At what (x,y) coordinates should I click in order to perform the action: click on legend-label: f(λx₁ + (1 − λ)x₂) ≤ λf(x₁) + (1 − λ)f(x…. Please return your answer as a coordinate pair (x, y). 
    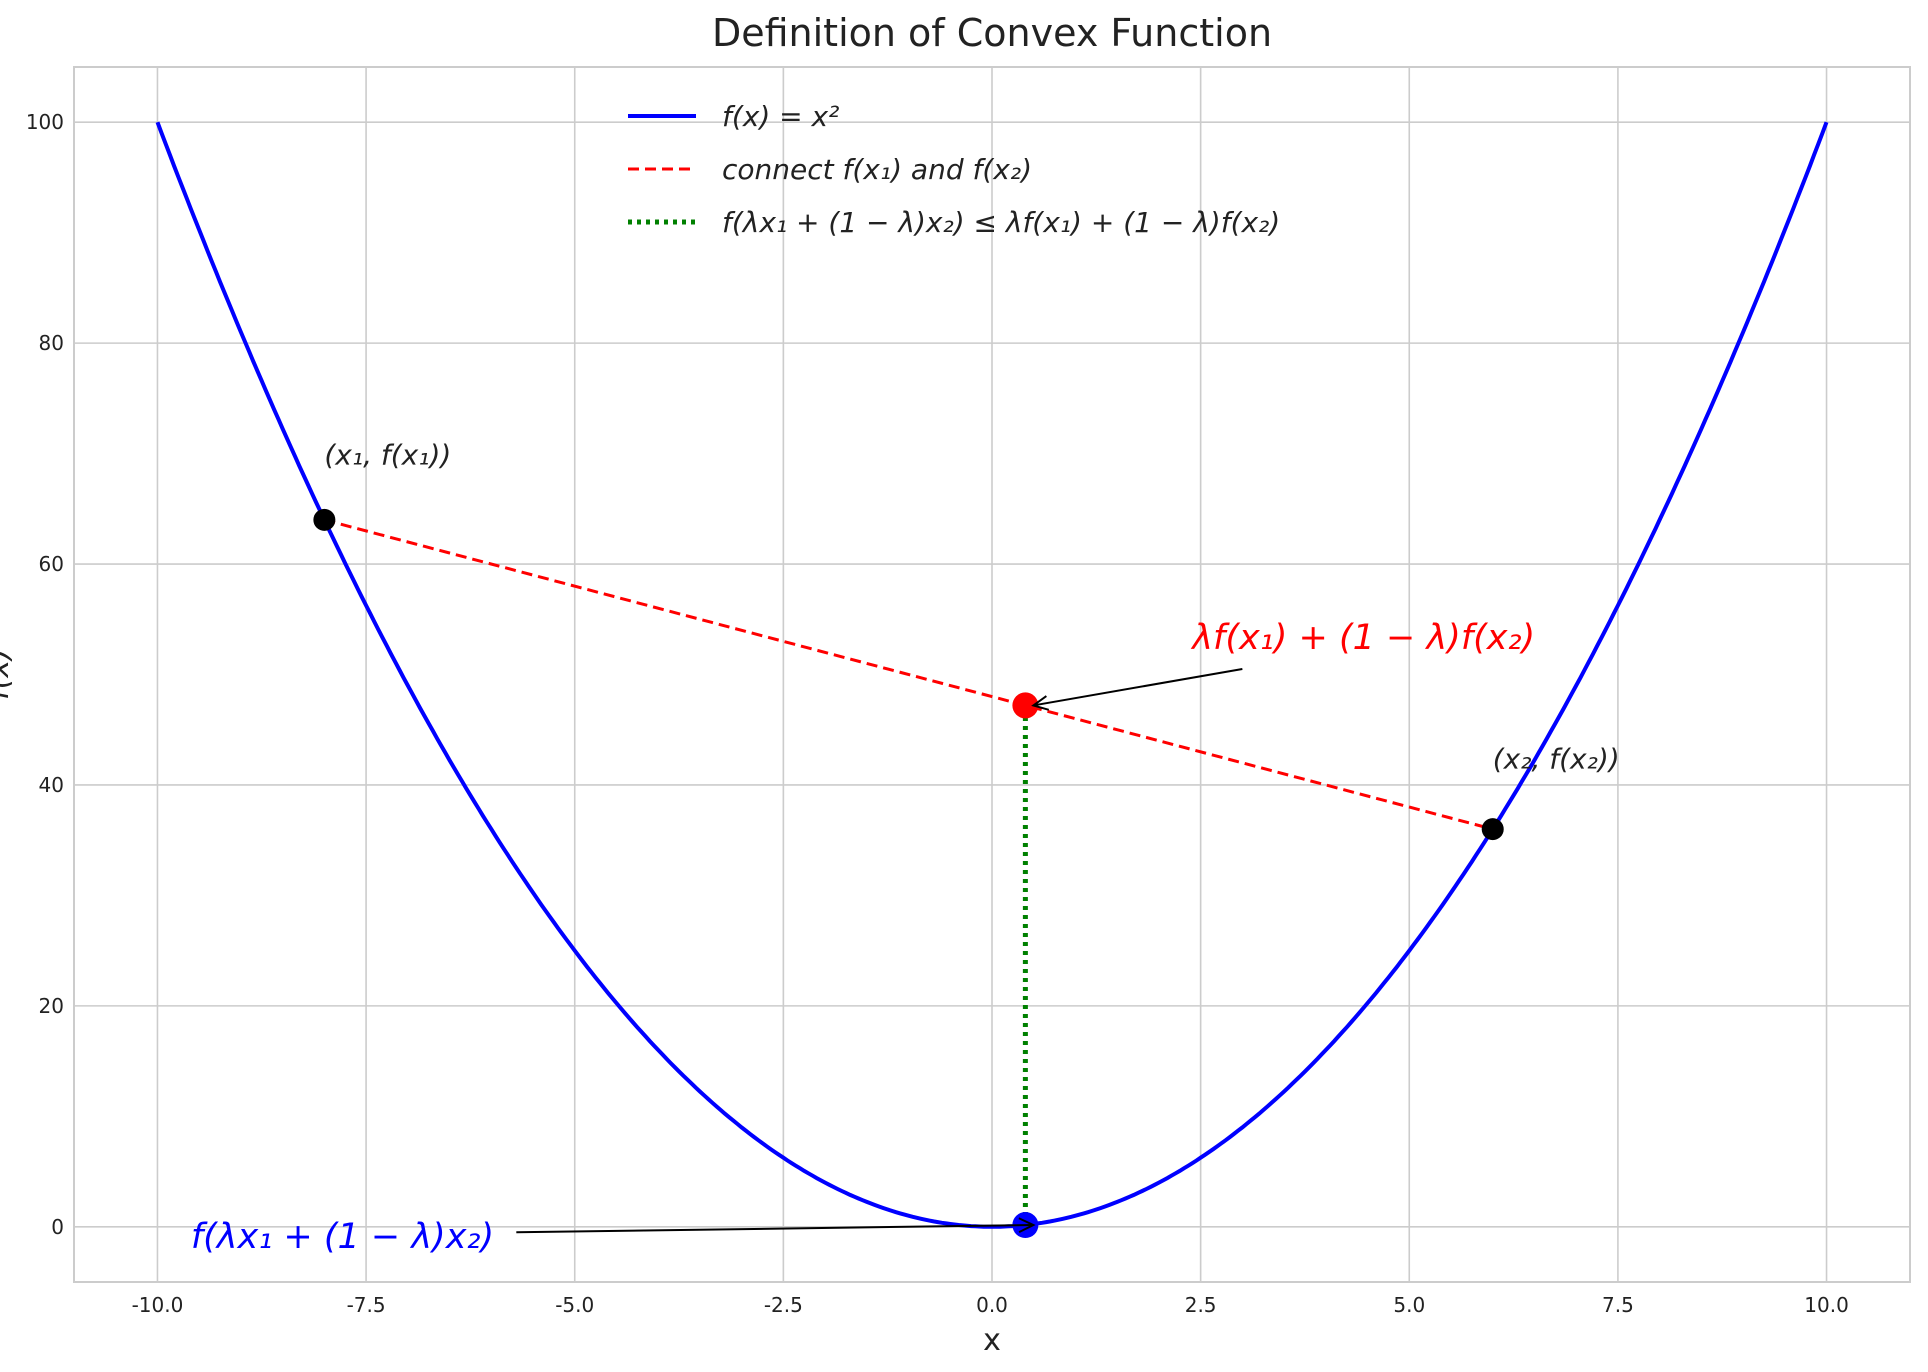
    Looking at the image, I should click on (1001, 222).